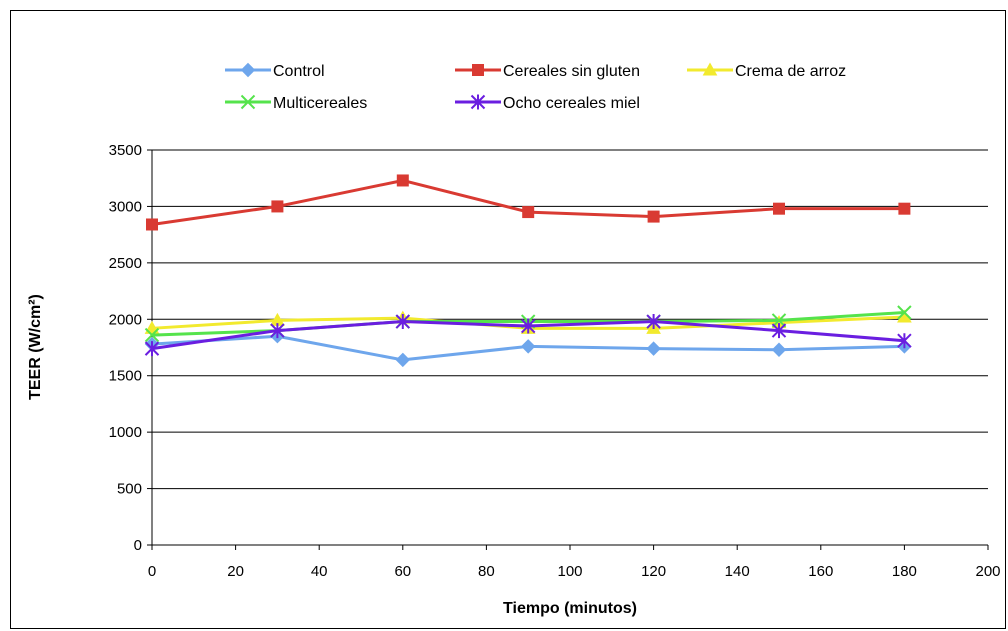  I want to click on y-tick-label: 3000, so click(125, 206).